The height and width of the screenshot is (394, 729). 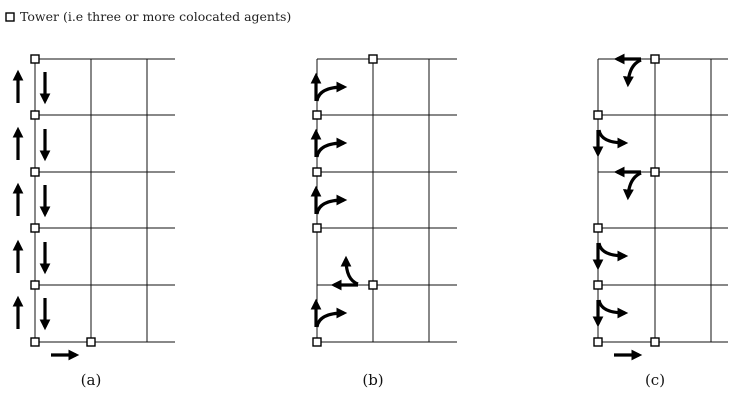 What do you see at coordinates (617, 207) in the screenshot?
I see `arrows-c` at bounding box center [617, 207].